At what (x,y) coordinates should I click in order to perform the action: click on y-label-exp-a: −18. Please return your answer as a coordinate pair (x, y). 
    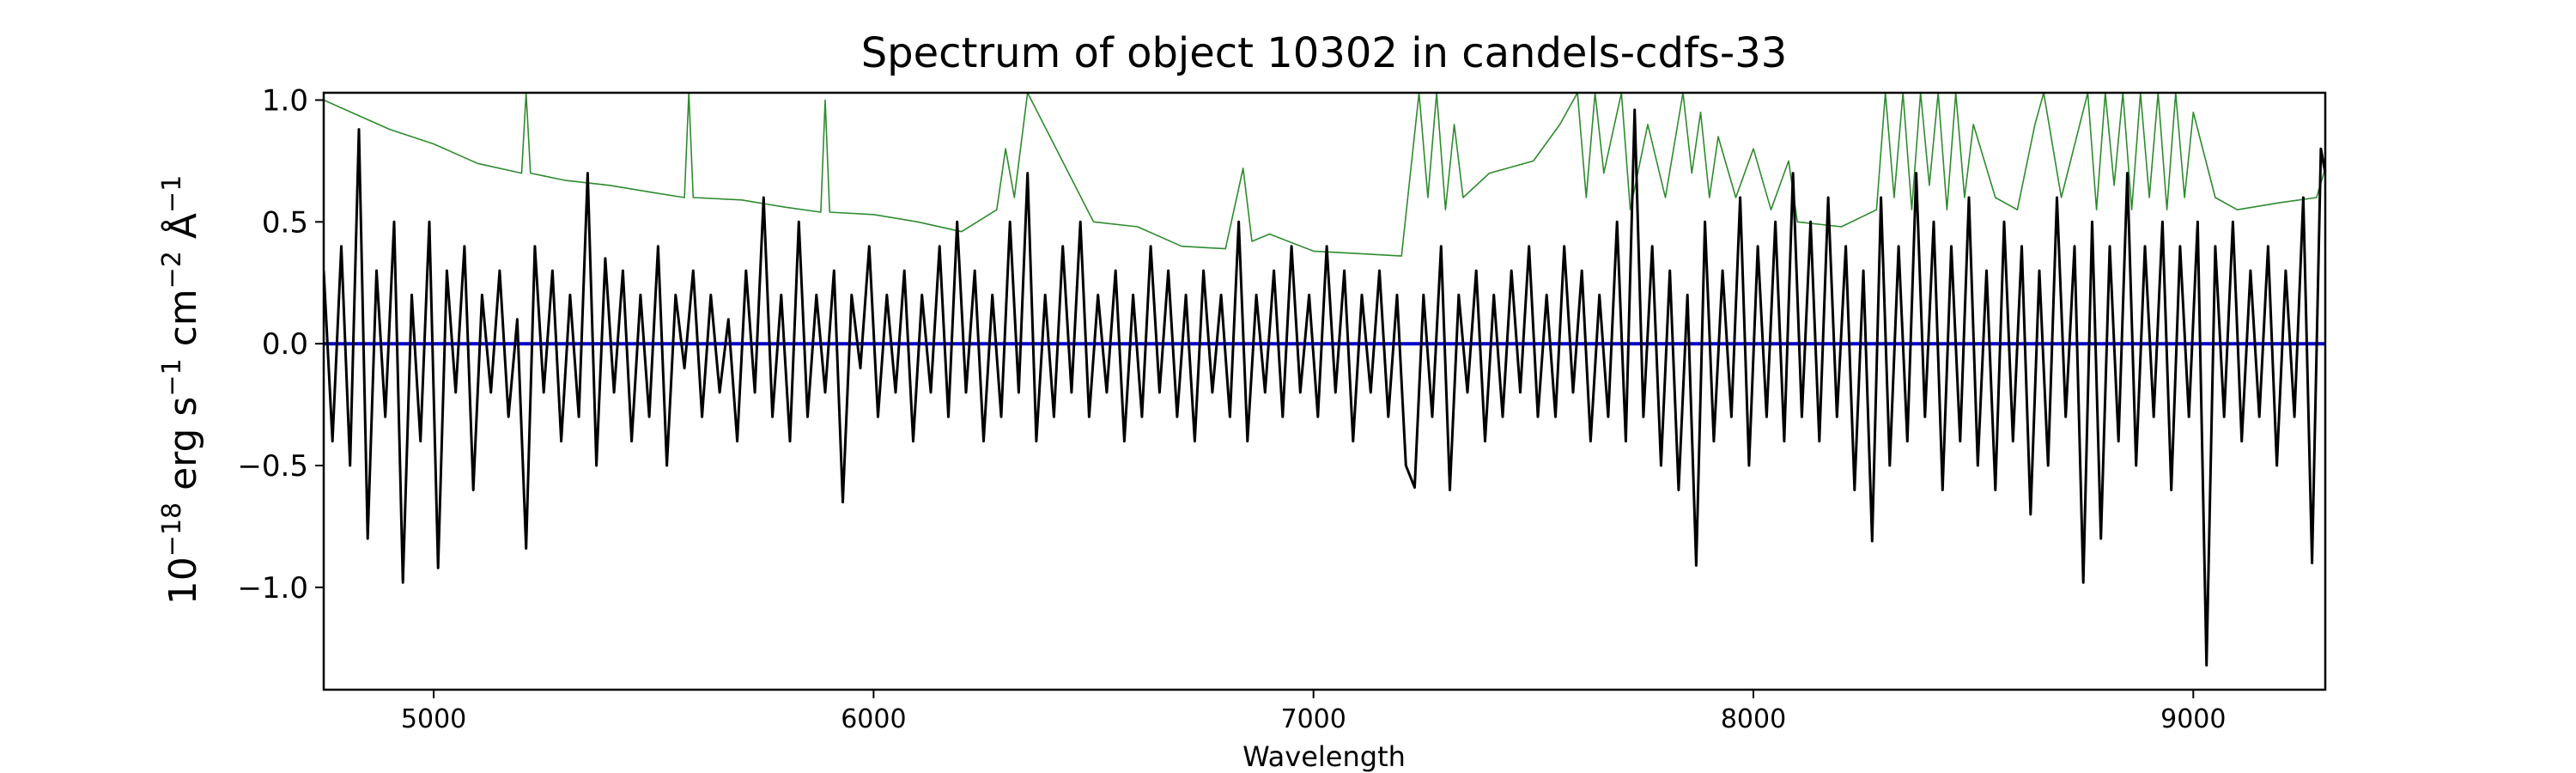
    Looking at the image, I should click on (172, 529).